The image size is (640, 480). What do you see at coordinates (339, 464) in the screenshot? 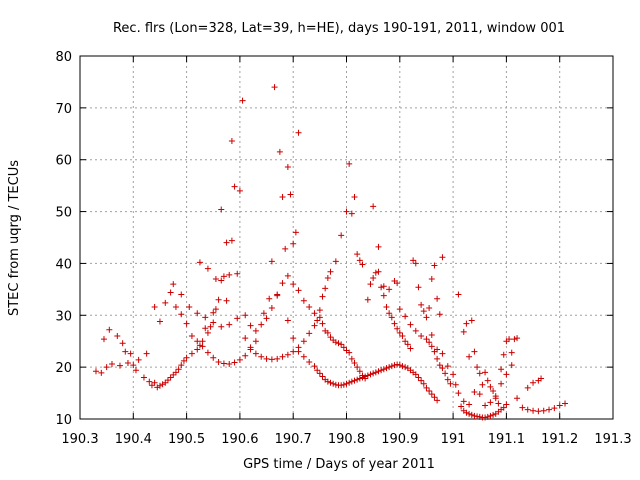
I see `x-axis-label: GPS time / Days of year 2011` at bounding box center [339, 464].